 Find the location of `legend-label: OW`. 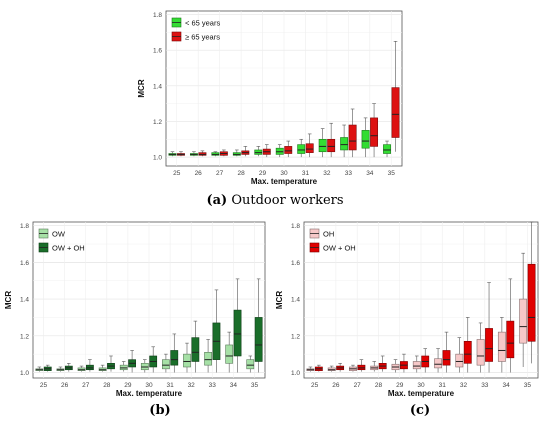

legend-label: OW is located at coordinates (59, 234).